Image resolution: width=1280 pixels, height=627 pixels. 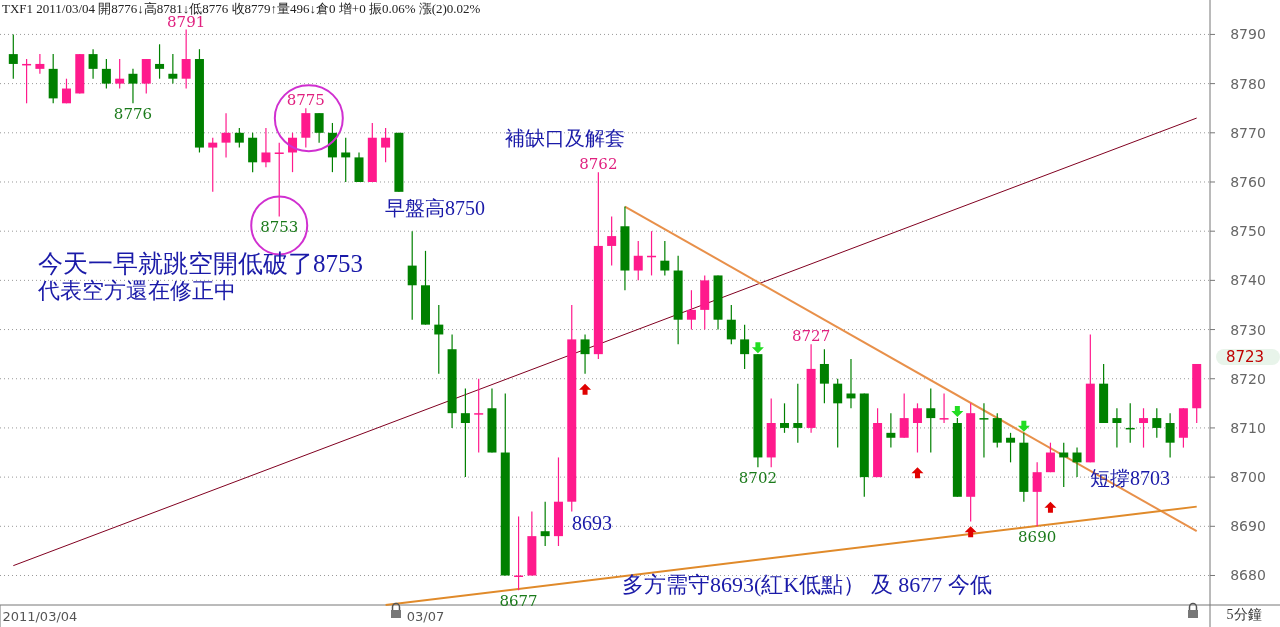 What do you see at coordinates (305, 100) in the screenshot?
I see `text: 8775` at bounding box center [305, 100].